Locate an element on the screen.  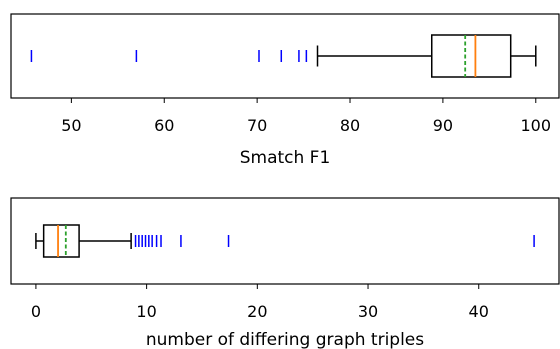
x-tick-label: 100 is located at coordinates (536, 125).